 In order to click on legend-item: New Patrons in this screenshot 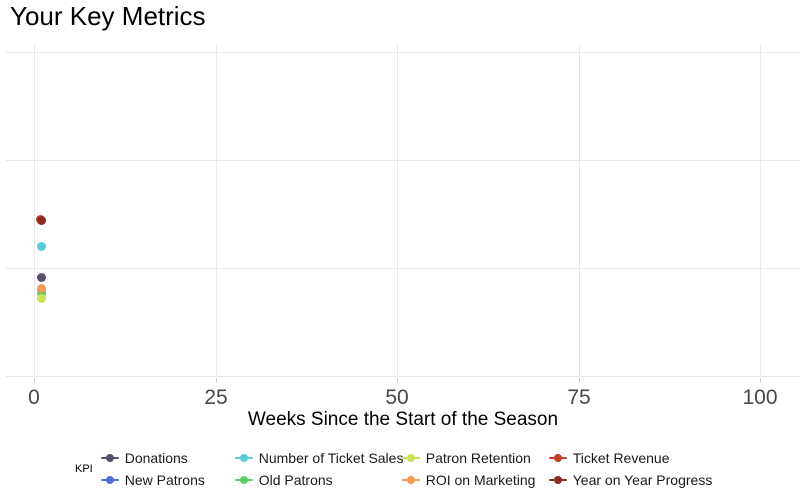, I will do `click(167, 480)`.